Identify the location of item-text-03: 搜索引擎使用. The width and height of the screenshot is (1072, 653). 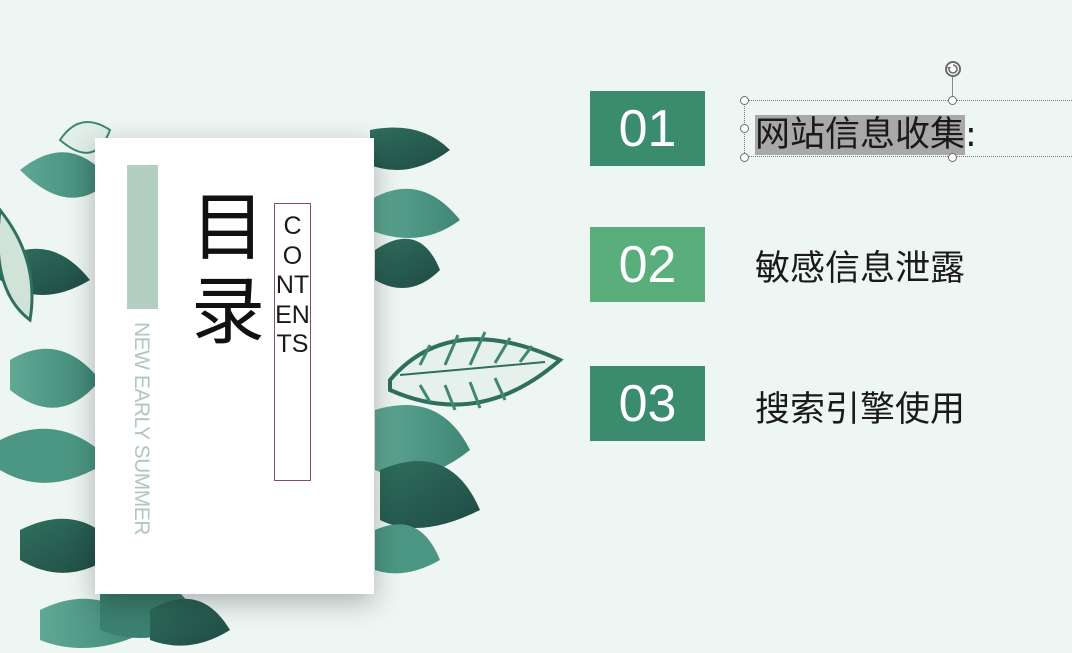
(860, 410).